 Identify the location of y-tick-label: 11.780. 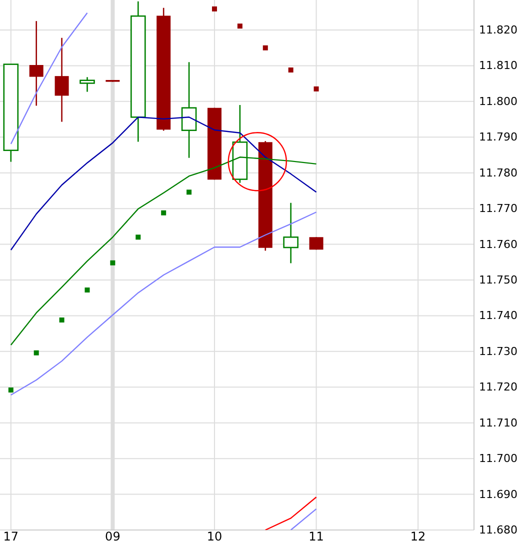
(498, 173).